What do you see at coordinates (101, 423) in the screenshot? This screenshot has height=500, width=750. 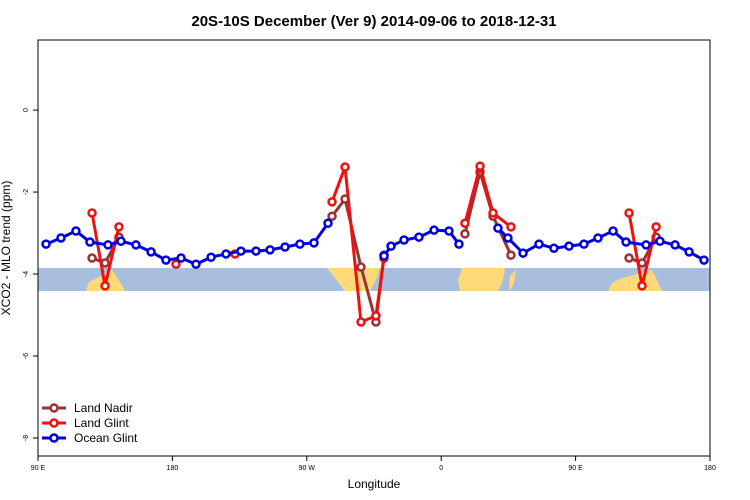 I see `legend-label: Land Glint` at bounding box center [101, 423].